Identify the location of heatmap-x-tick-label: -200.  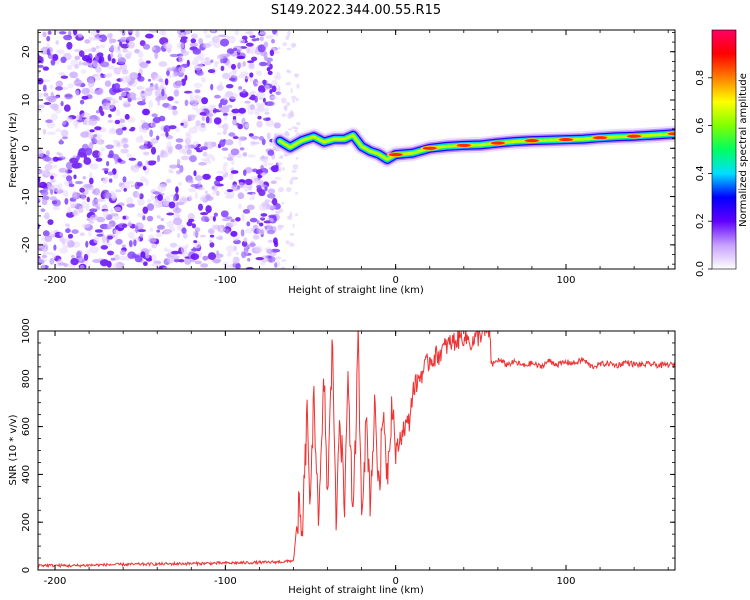
(55, 280).